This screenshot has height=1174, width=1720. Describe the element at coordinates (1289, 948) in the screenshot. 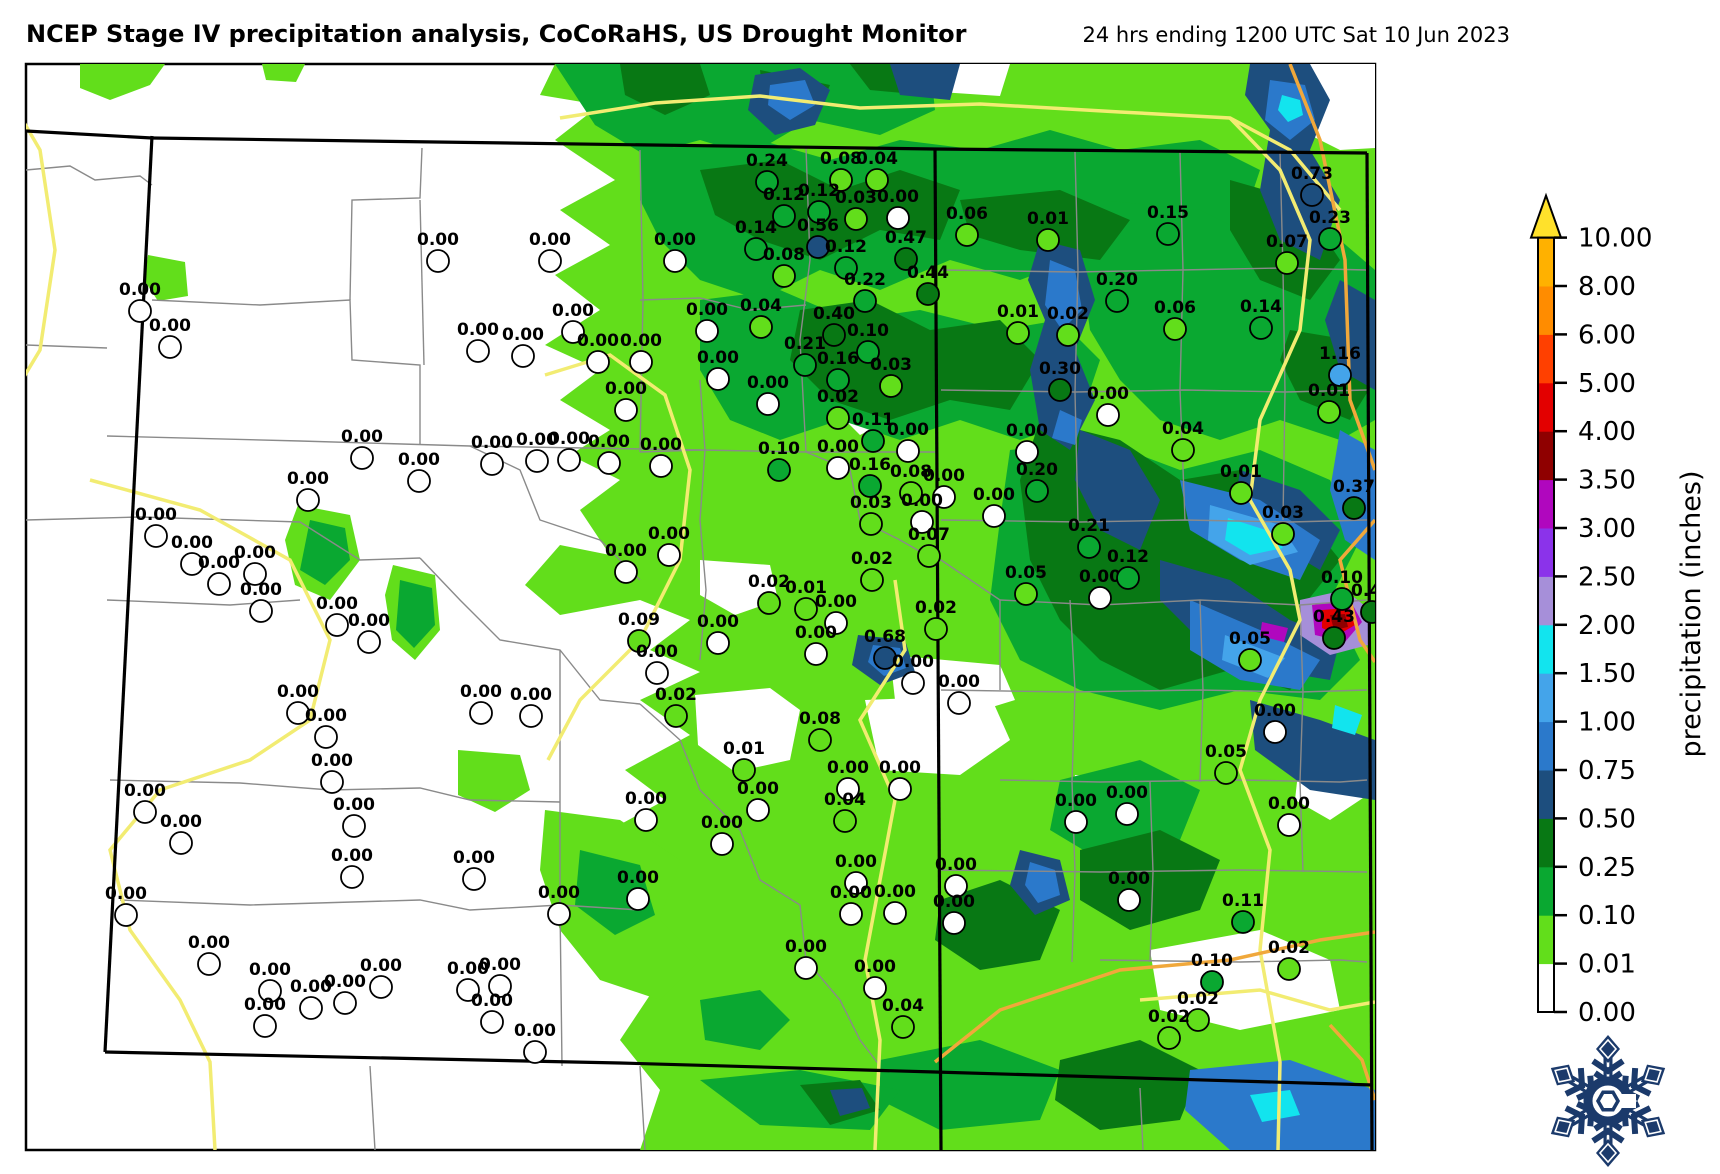

I see `station-value-label: 0.02` at that location.